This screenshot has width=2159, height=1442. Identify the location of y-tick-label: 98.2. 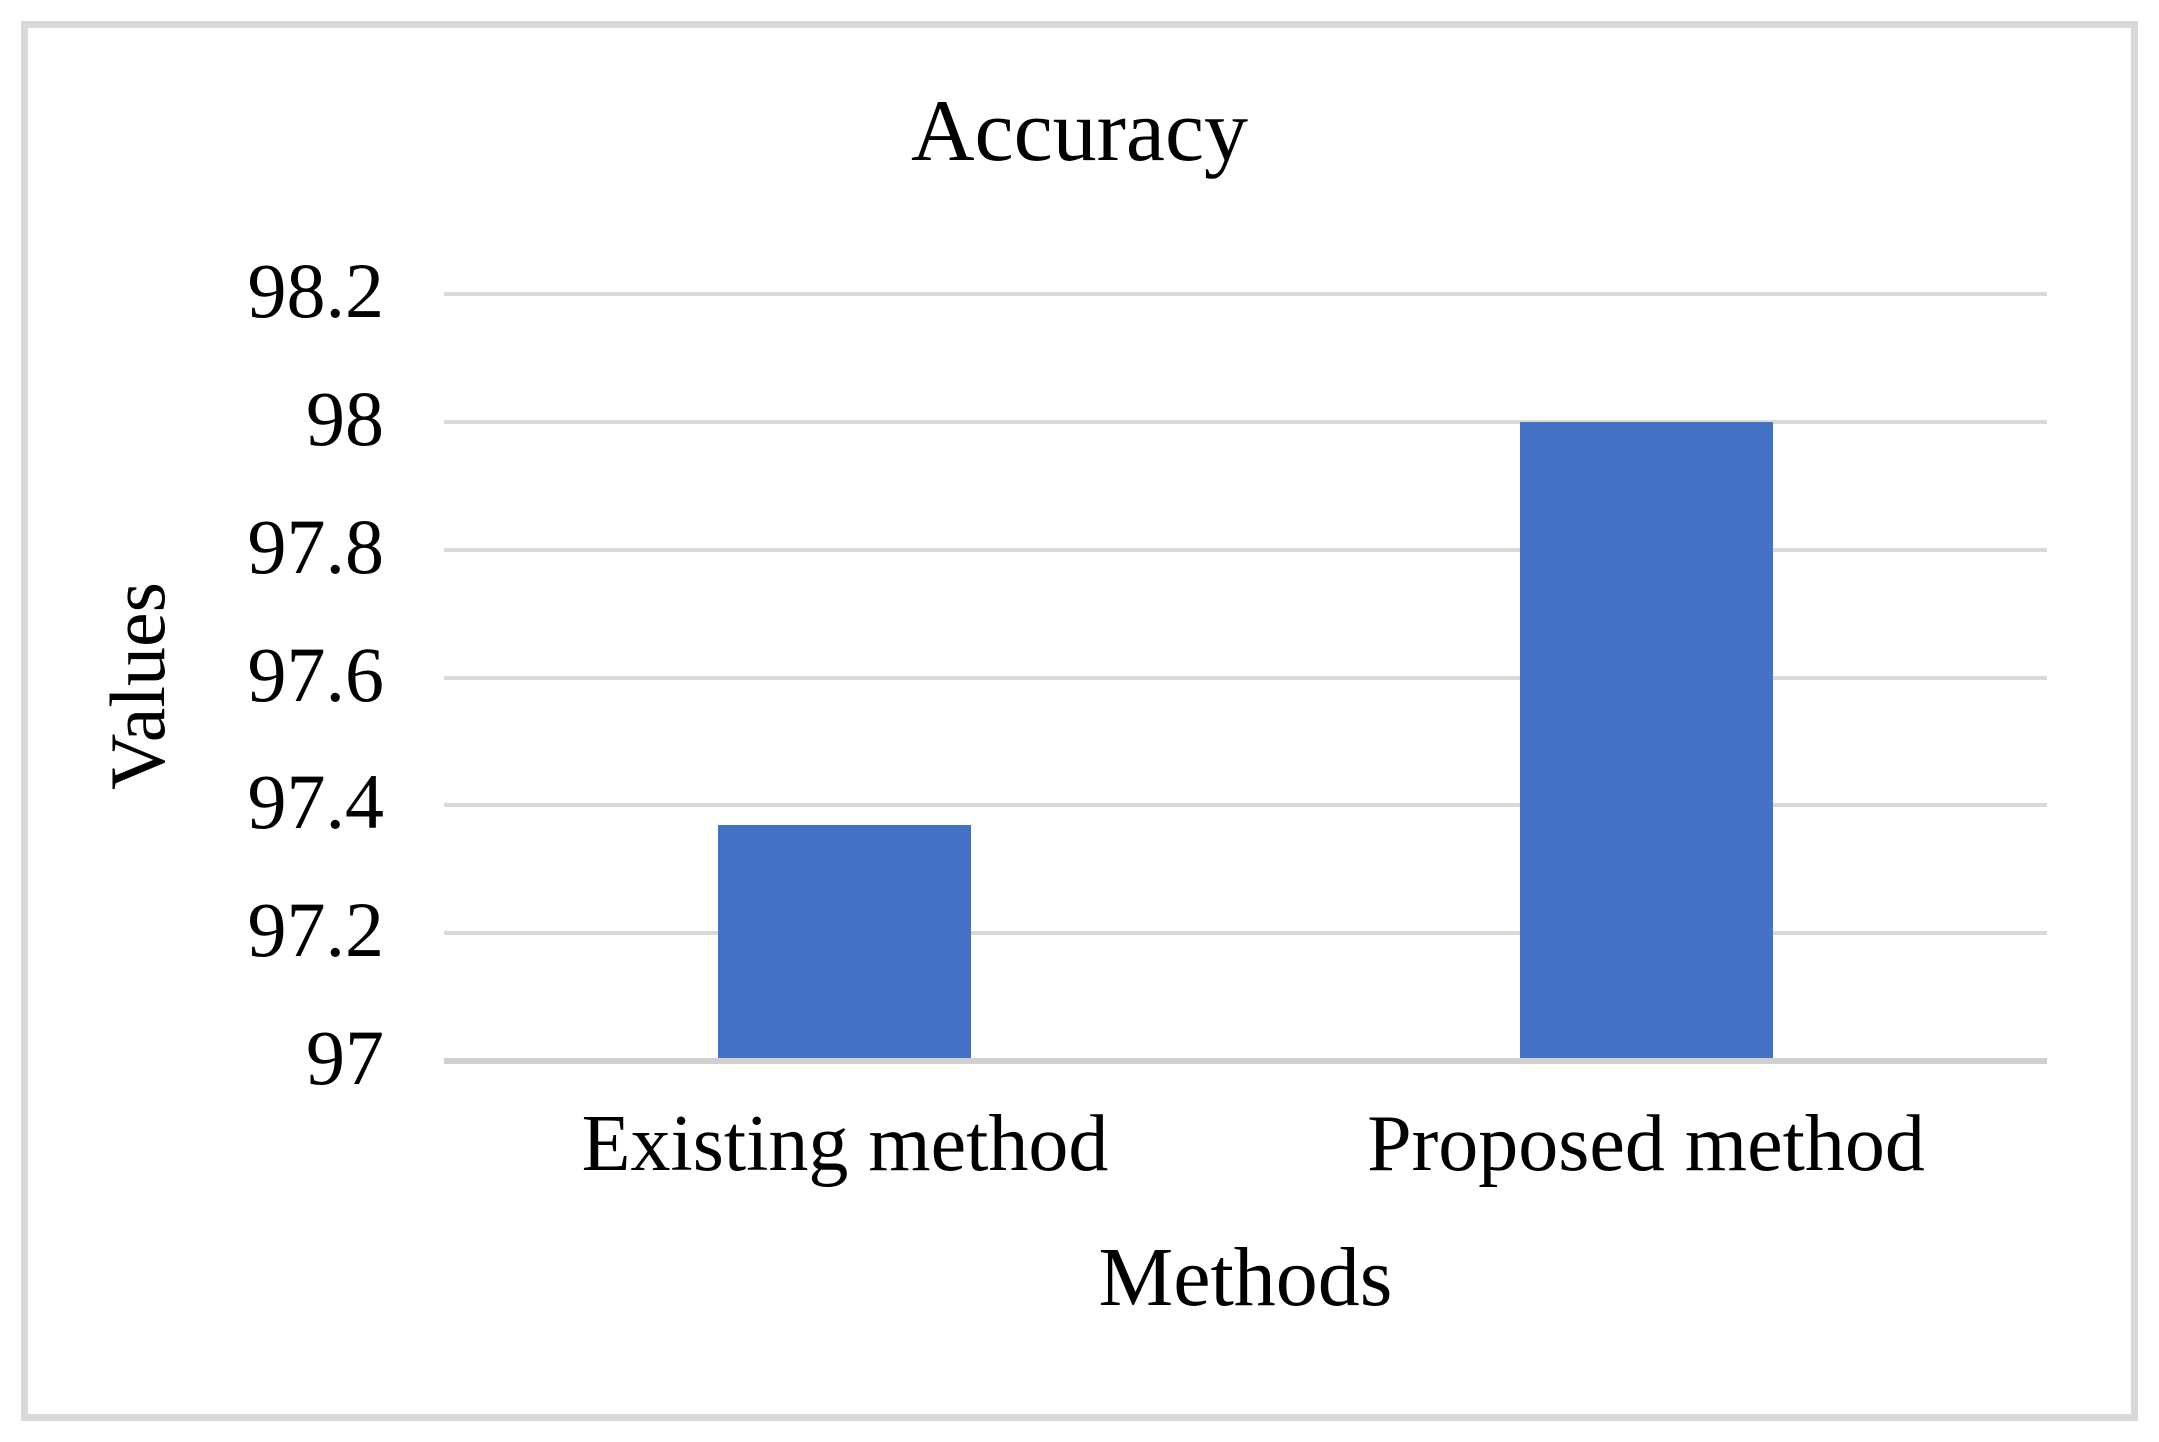
(316, 290).